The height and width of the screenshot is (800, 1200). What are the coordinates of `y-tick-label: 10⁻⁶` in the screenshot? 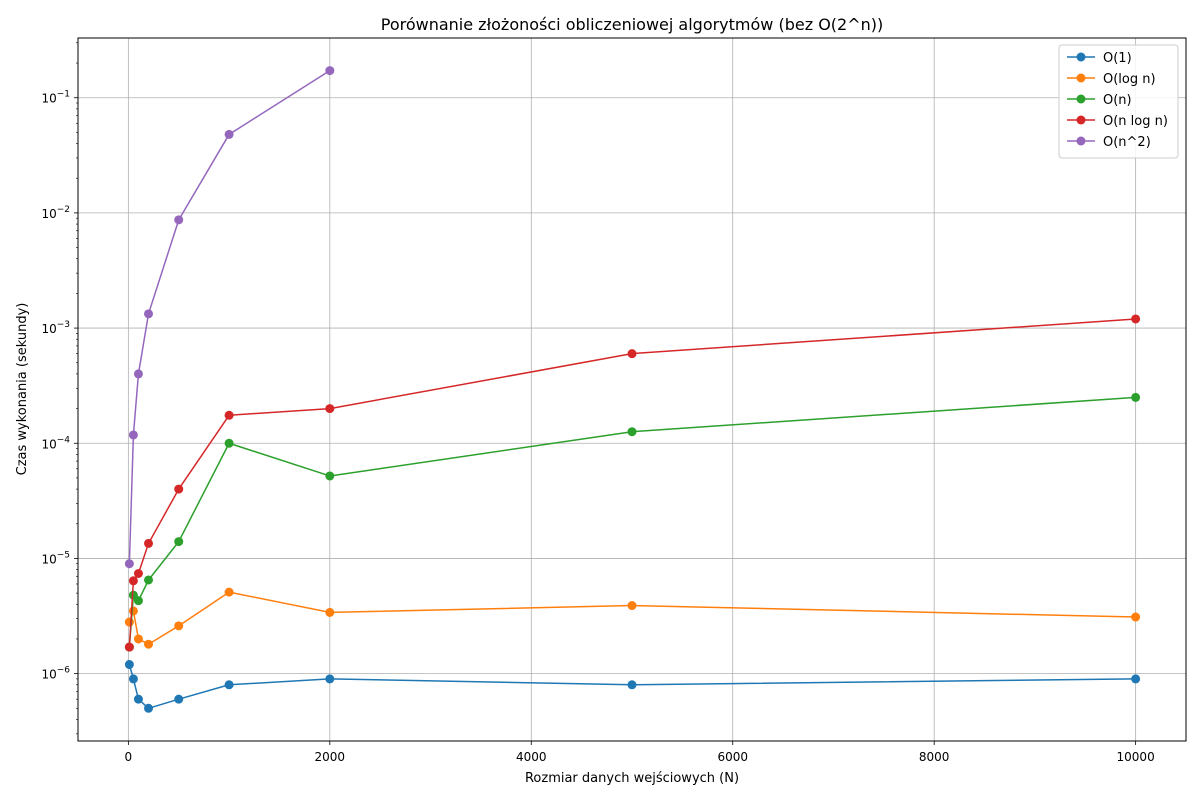 It's located at (55, 674).